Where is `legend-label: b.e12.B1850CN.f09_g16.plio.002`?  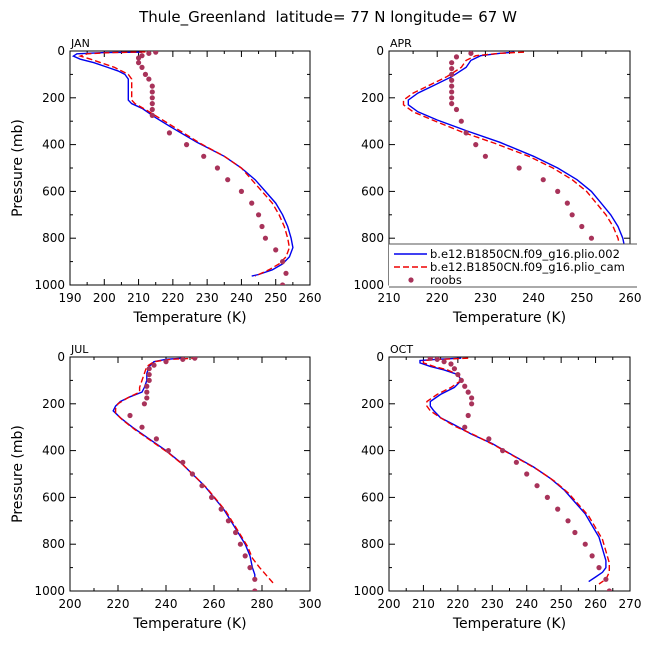 legend-label: b.e12.B1850CN.f09_g16.plio.002 is located at coordinates (525, 254).